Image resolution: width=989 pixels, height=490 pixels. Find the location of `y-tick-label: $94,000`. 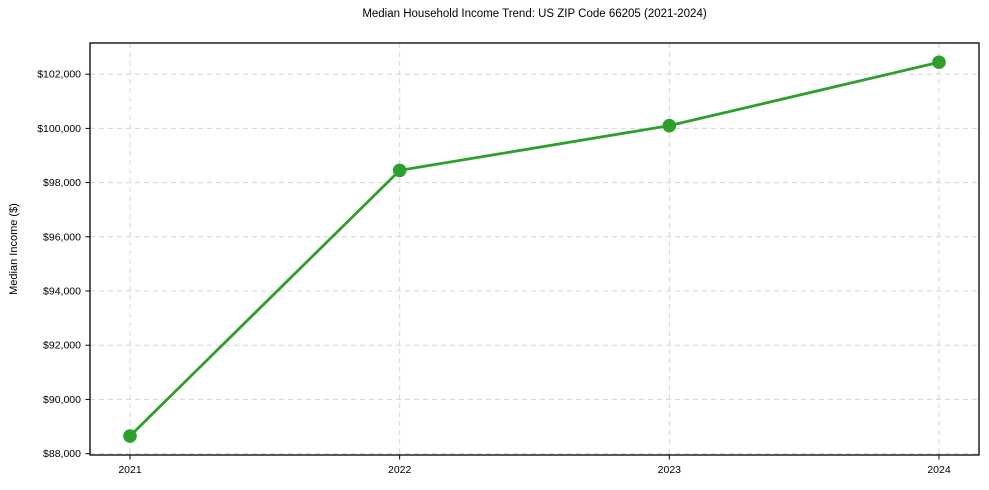

y-tick-label: $94,000 is located at coordinates (62, 292).